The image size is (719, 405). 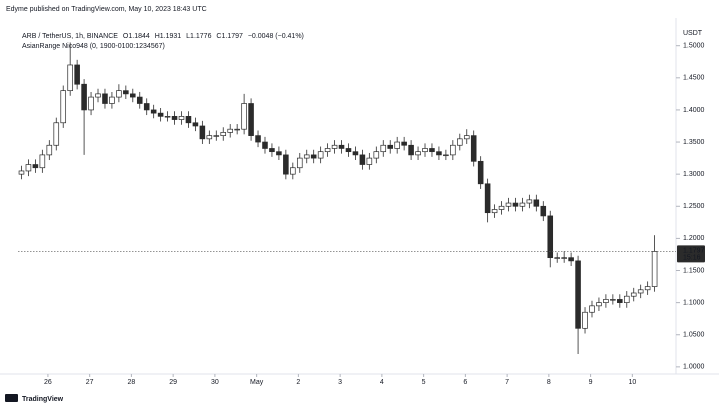 I want to click on y-tick-label: 1.2000, so click(x=694, y=238).